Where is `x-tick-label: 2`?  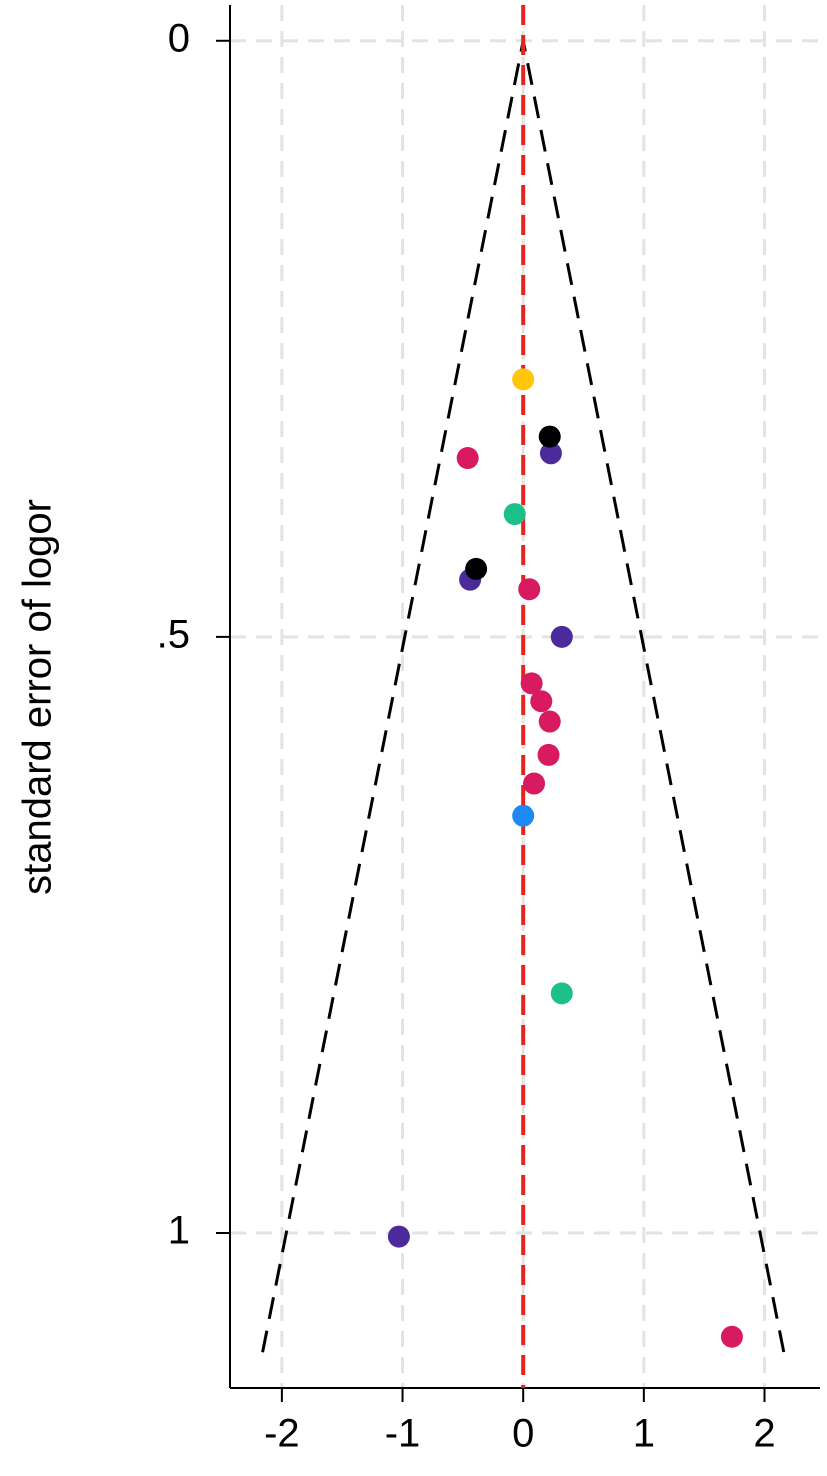
x-tick-label: 2 is located at coordinates (764, 1434).